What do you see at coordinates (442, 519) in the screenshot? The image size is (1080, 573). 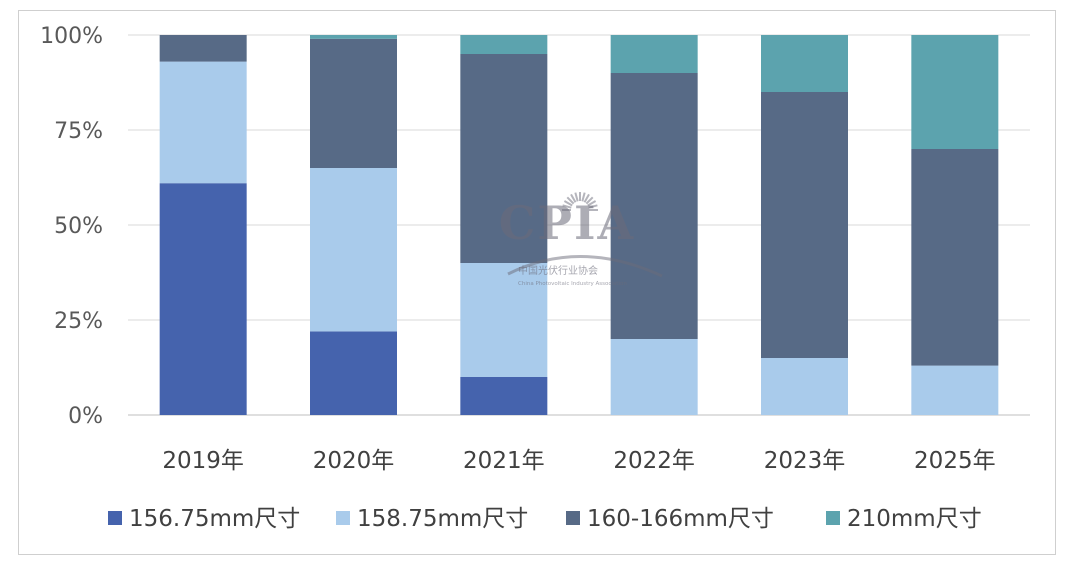 I see `legend-label: 158.75mm尺寸` at bounding box center [442, 519].